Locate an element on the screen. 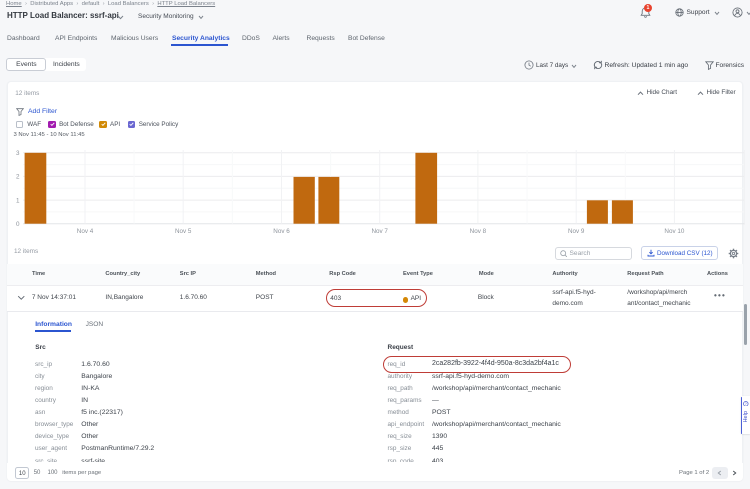  svg-text: 0 is located at coordinates (18, 224).